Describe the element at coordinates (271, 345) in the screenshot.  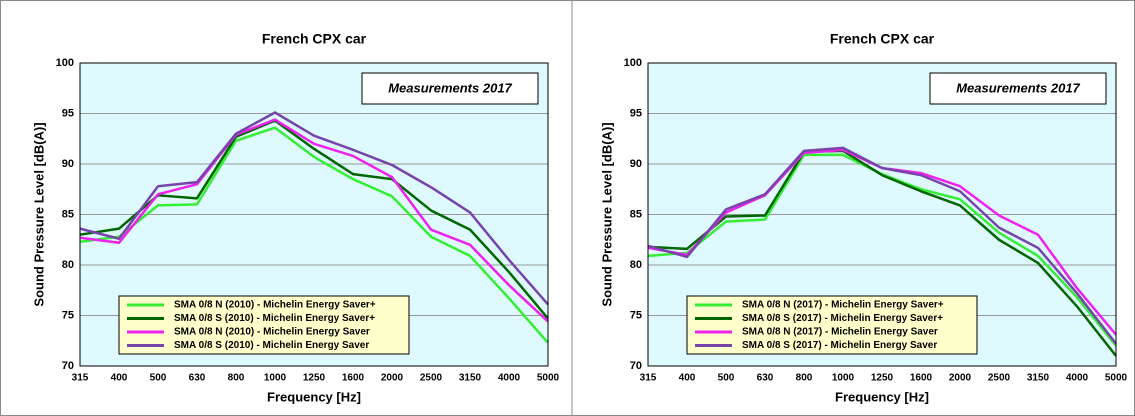
I see `legend-label: SMA 0/8 S (2010) - Michelin Energy Saver` at that location.